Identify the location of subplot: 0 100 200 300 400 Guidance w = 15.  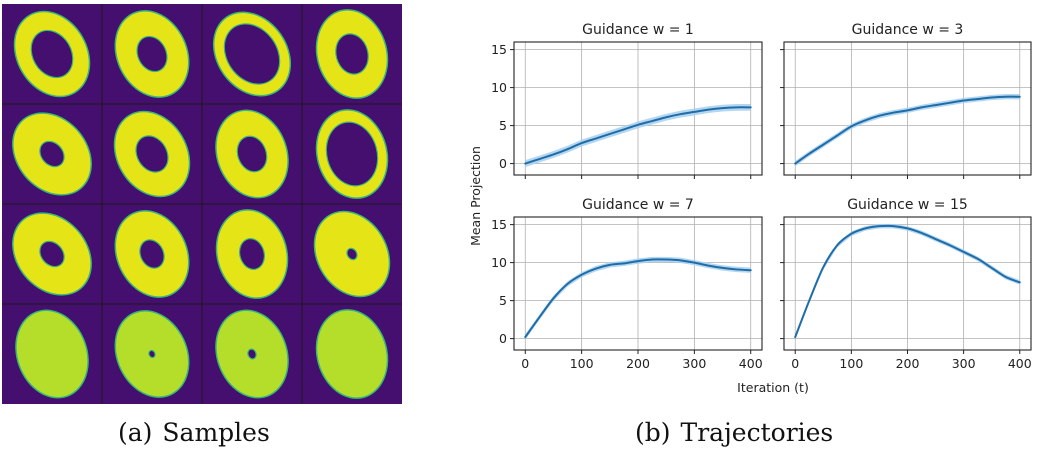
(906, 284).